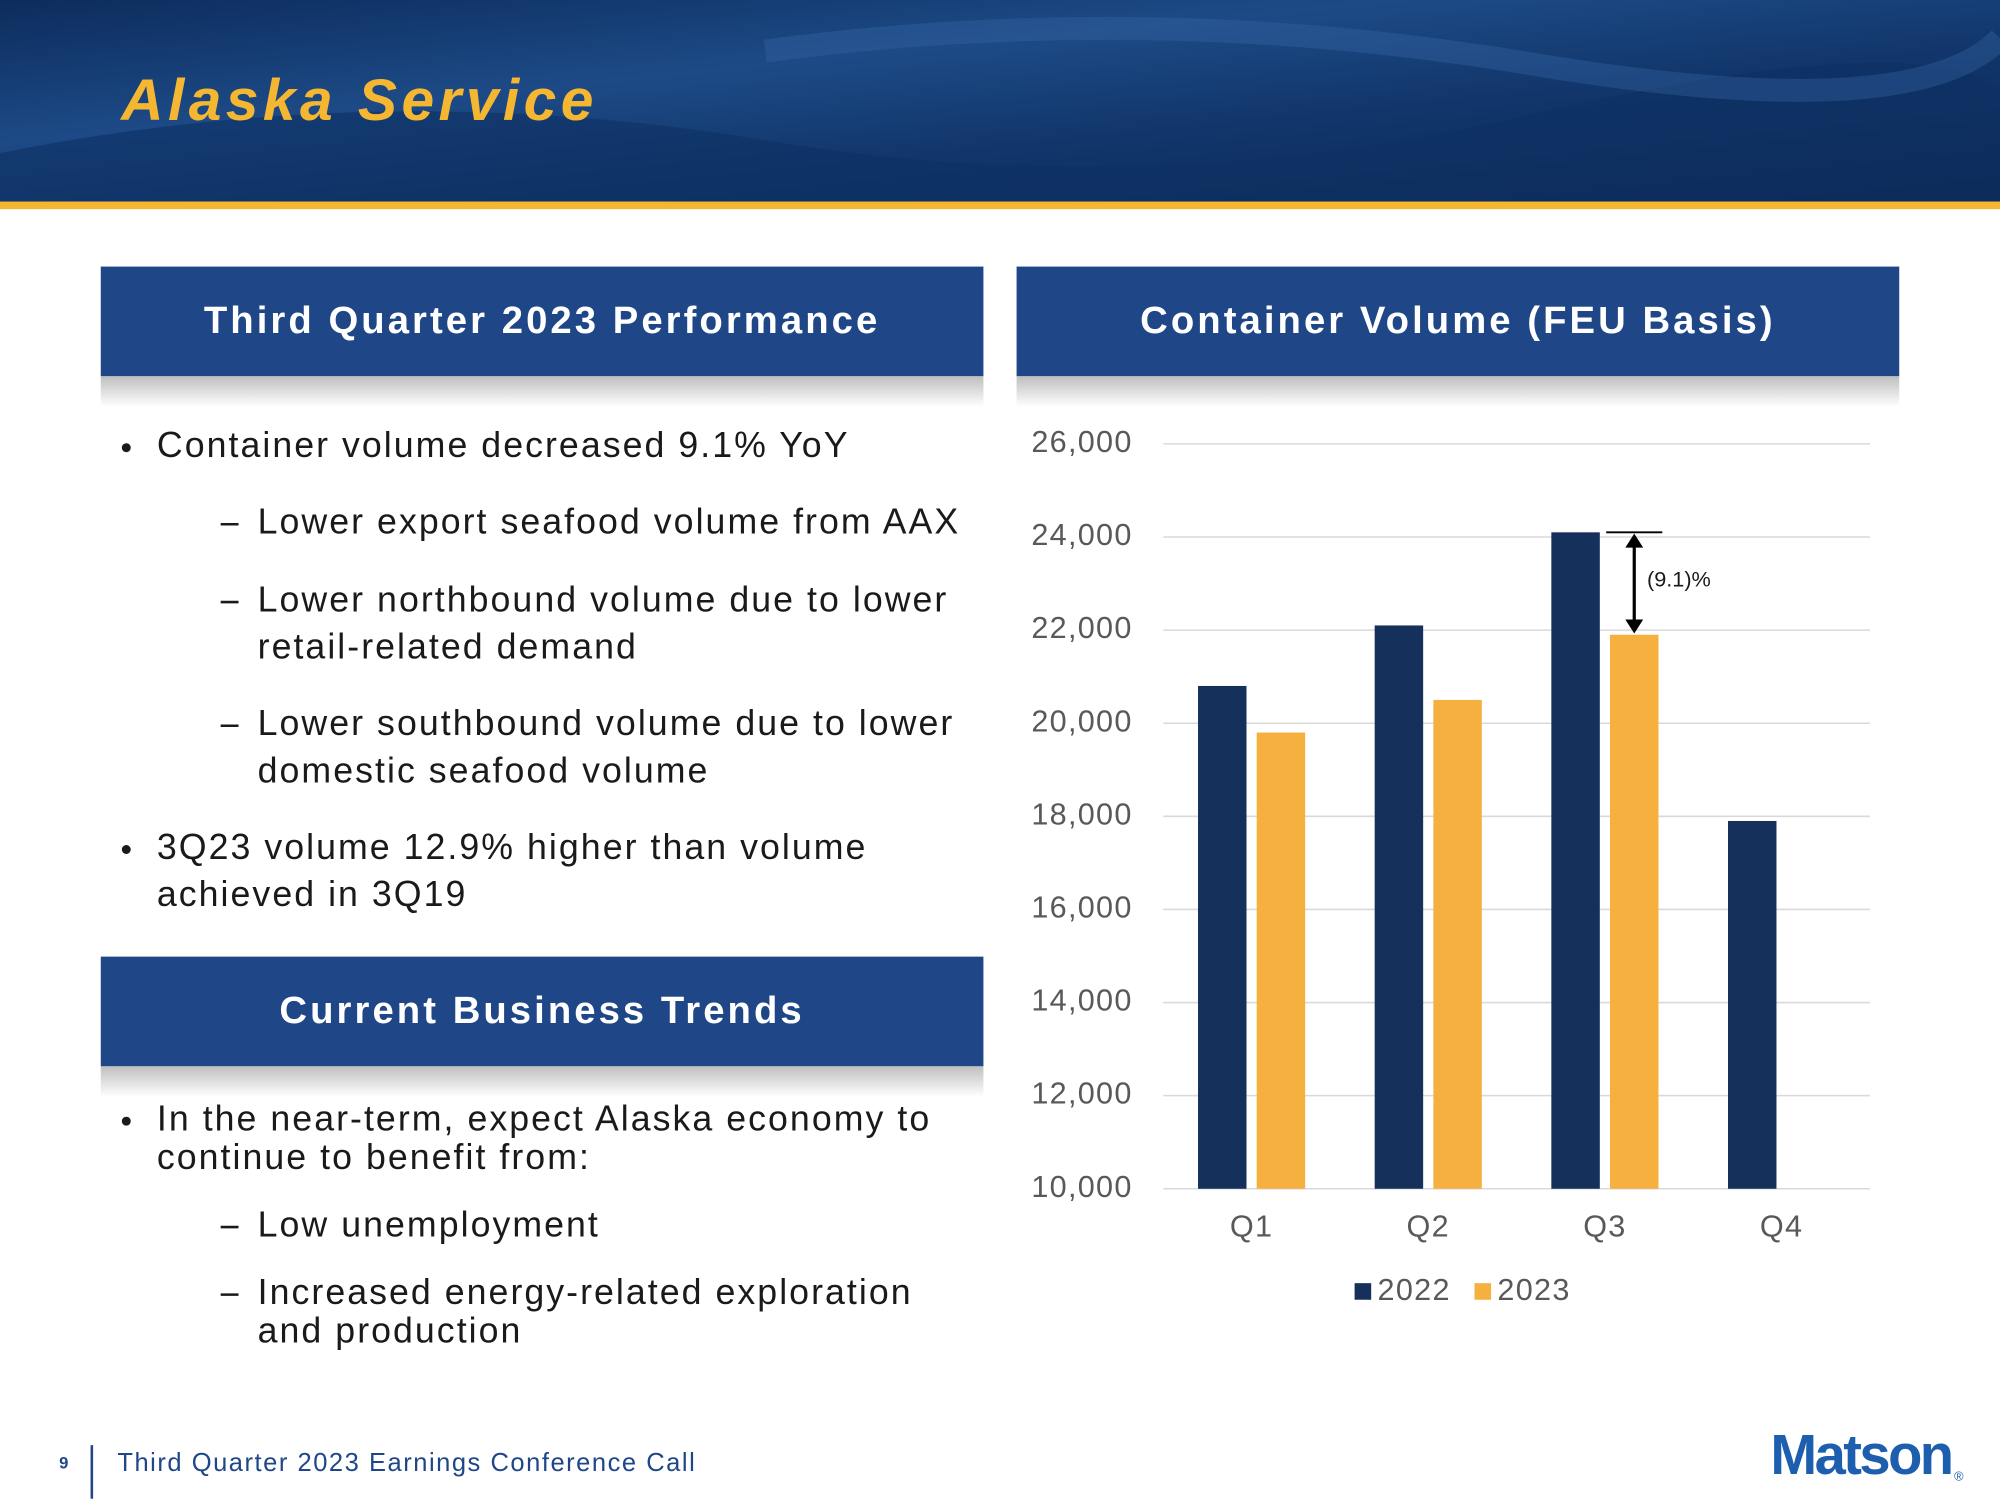 The height and width of the screenshot is (1500, 2000). What do you see at coordinates (503, 445) in the screenshot?
I see `bullet-text: Container volume decreased 9.1% YoY` at bounding box center [503, 445].